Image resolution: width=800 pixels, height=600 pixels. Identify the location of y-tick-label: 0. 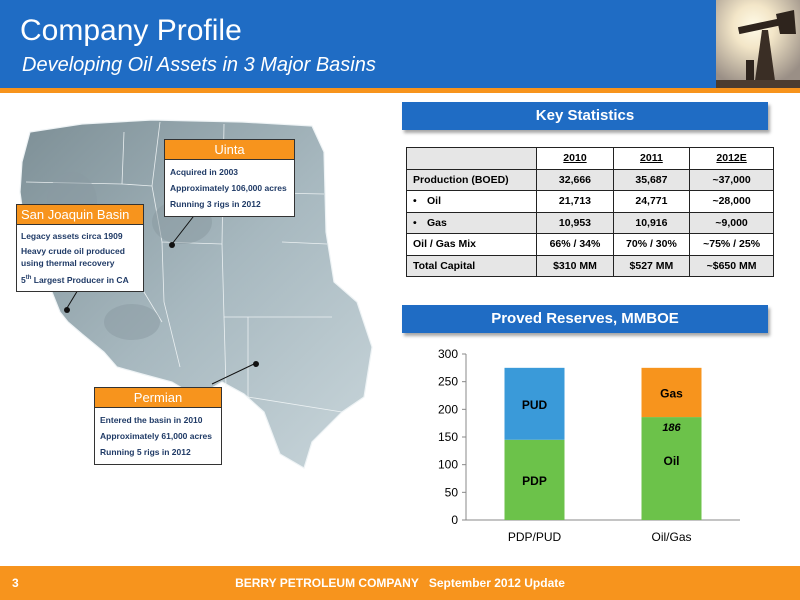
(454, 520).